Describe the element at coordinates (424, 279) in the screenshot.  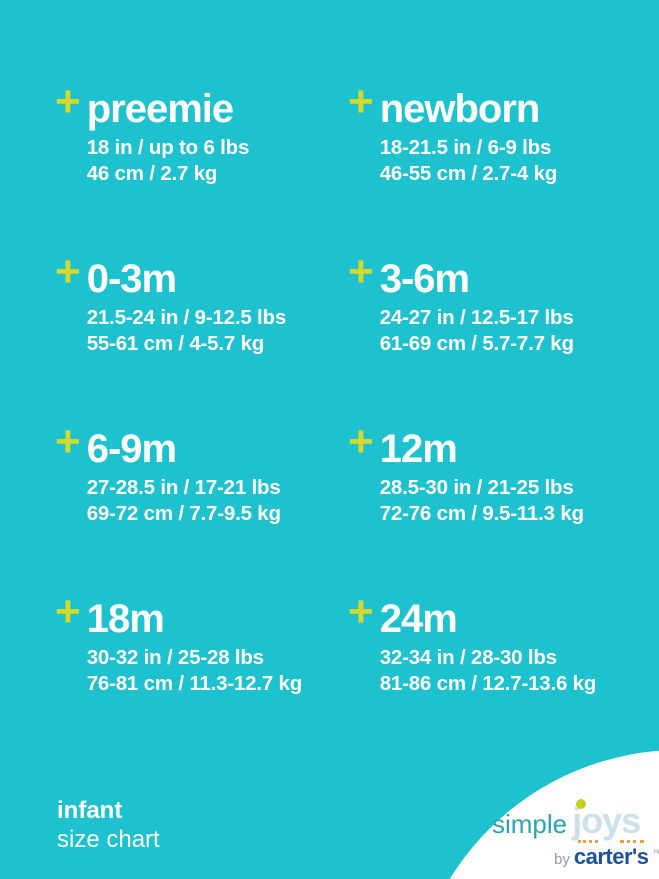
I see `size-label: 3-6m` at that location.